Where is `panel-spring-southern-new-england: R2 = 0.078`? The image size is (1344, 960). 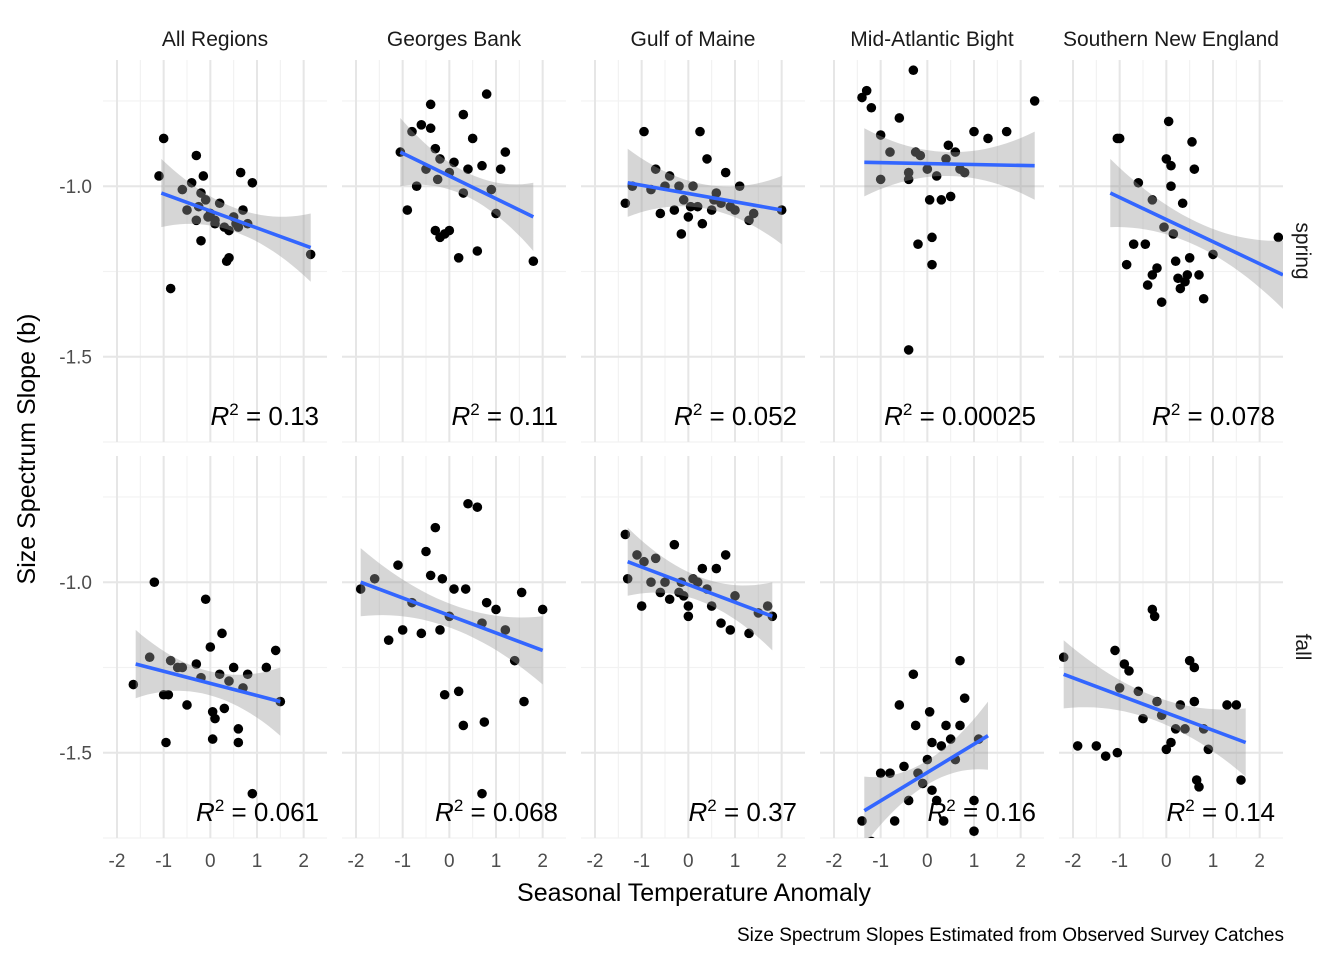 panel-spring-southern-new-england: R2 = 0.078 is located at coordinates (1171, 251).